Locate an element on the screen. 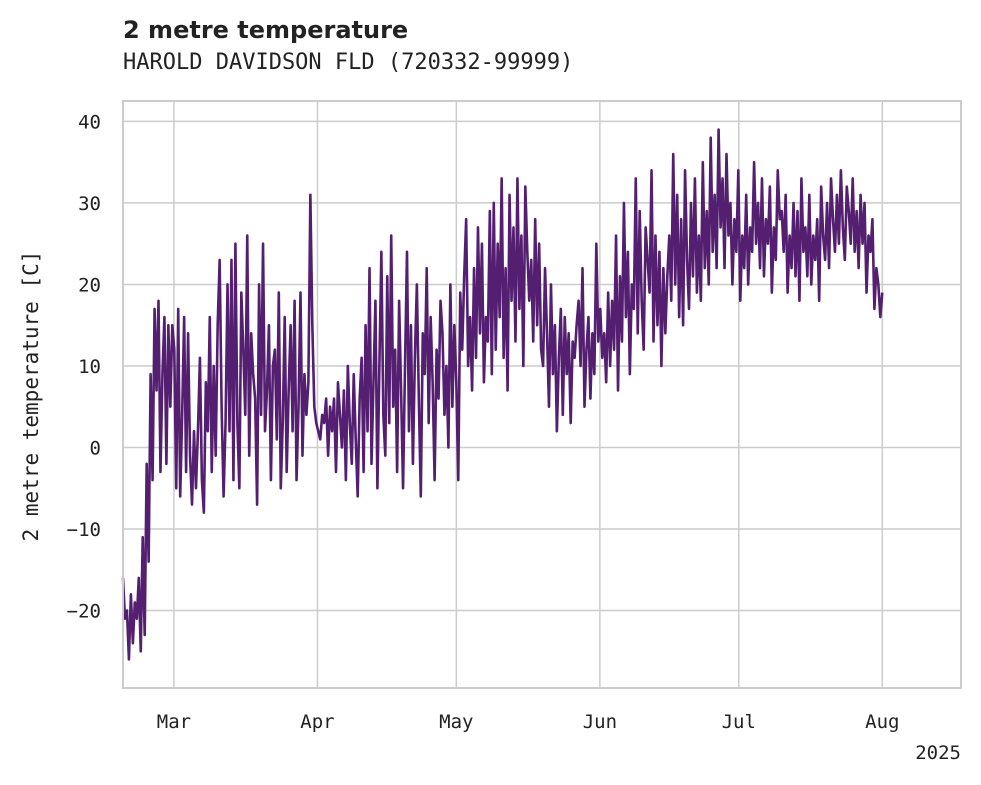 This screenshot has height=785, width=981. y-tick-label: 30 is located at coordinates (89, 204).